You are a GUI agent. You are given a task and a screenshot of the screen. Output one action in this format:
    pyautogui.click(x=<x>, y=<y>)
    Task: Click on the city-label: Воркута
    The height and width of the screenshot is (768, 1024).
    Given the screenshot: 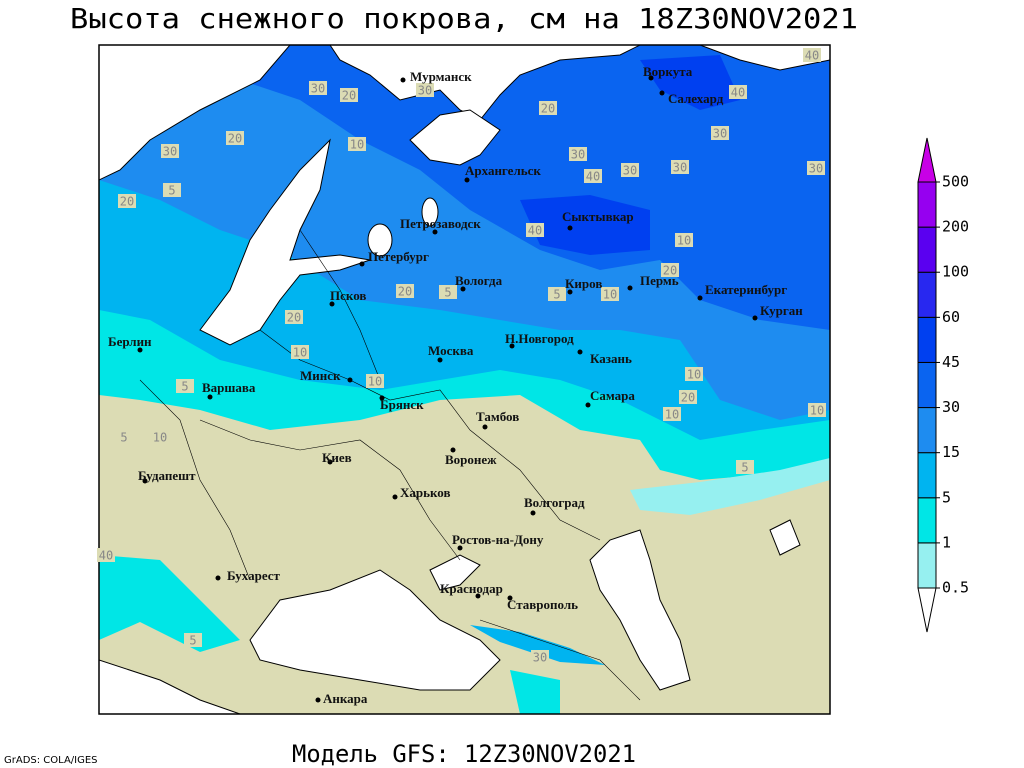 What is the action you would take?
    pyautogui.click(x=668, y=71)
    